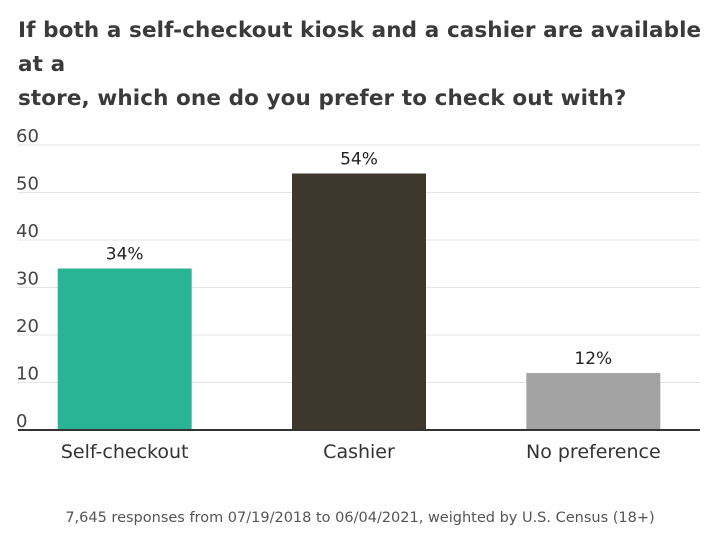  What do you see at coordinates (359, 160) in the screenshot?
I see `data-label: 54%` at bounding box center [359, 160].